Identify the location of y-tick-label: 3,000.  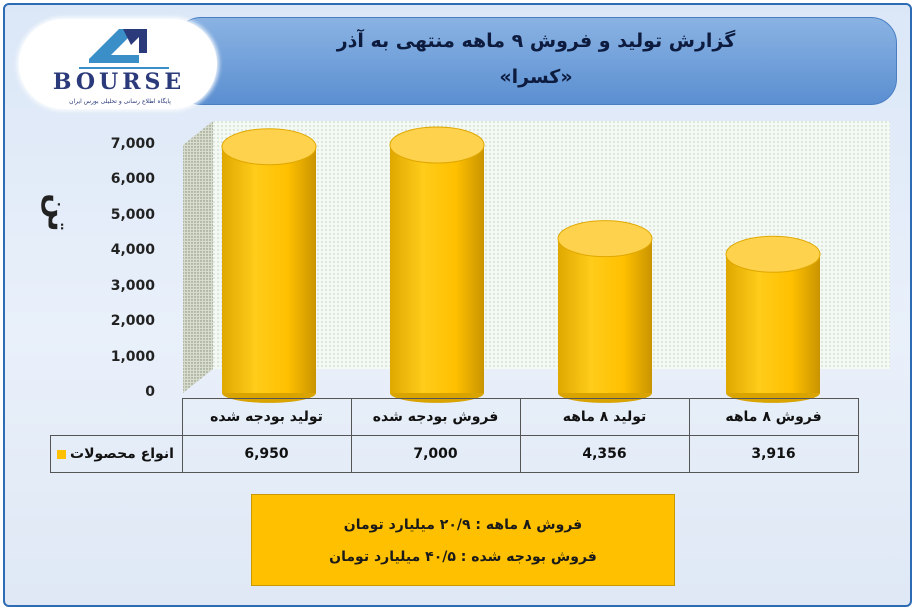
(132, 285).